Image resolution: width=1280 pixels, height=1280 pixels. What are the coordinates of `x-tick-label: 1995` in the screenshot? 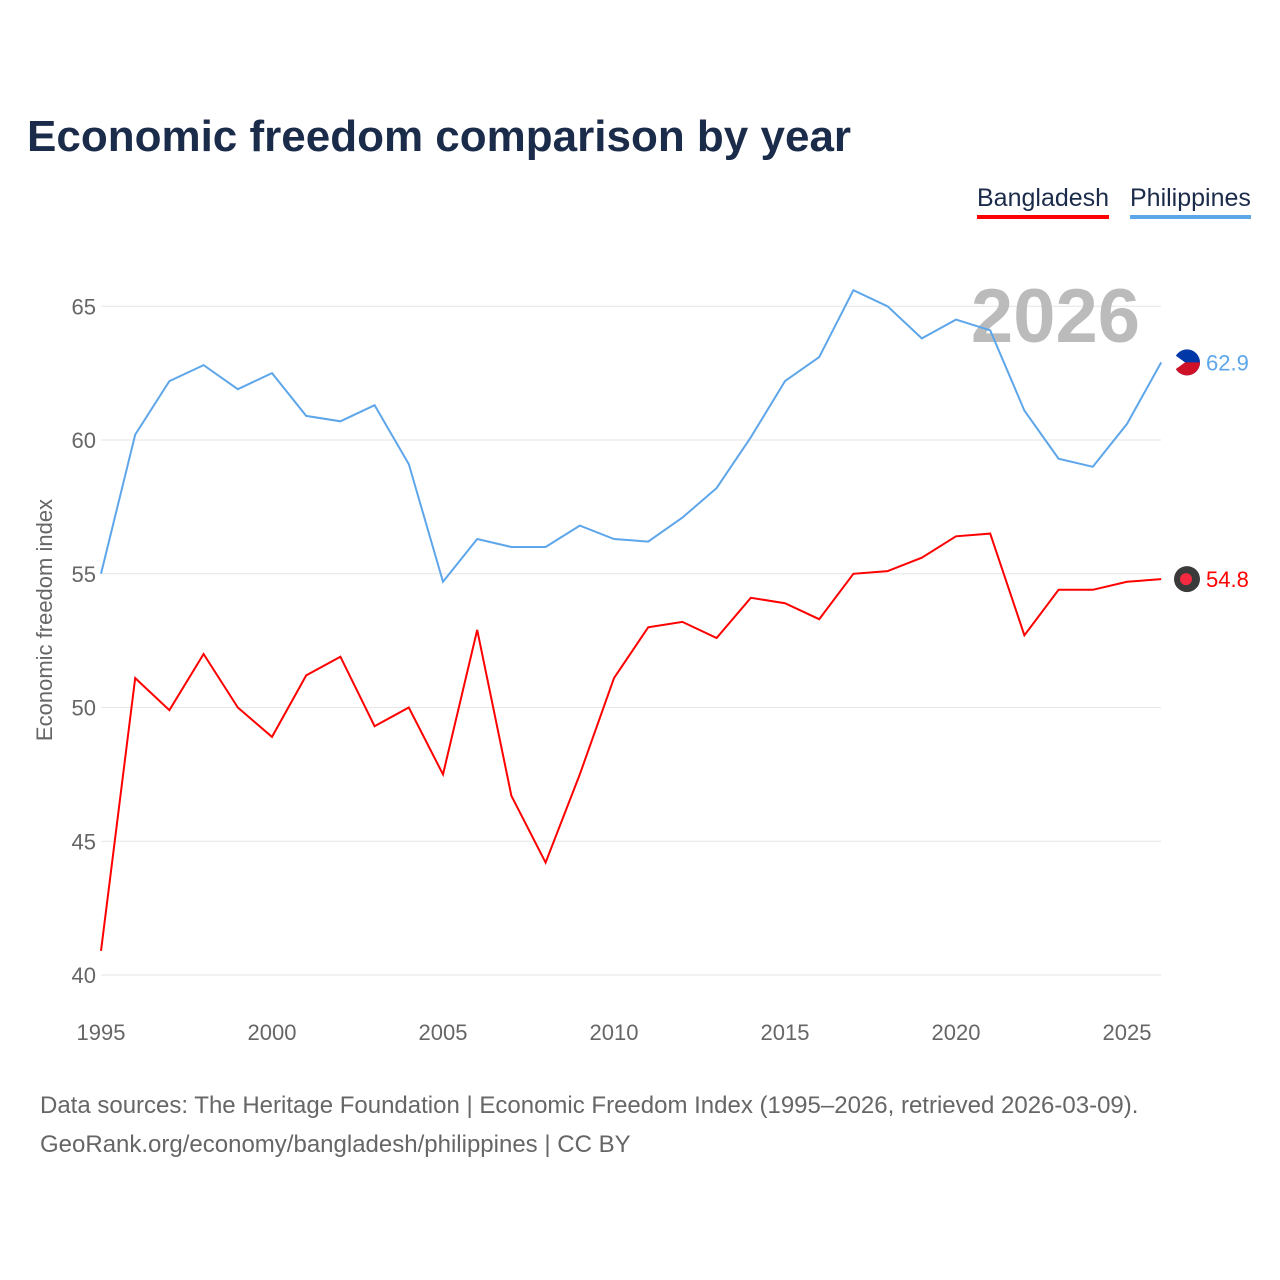 It's located at (101, 1032).